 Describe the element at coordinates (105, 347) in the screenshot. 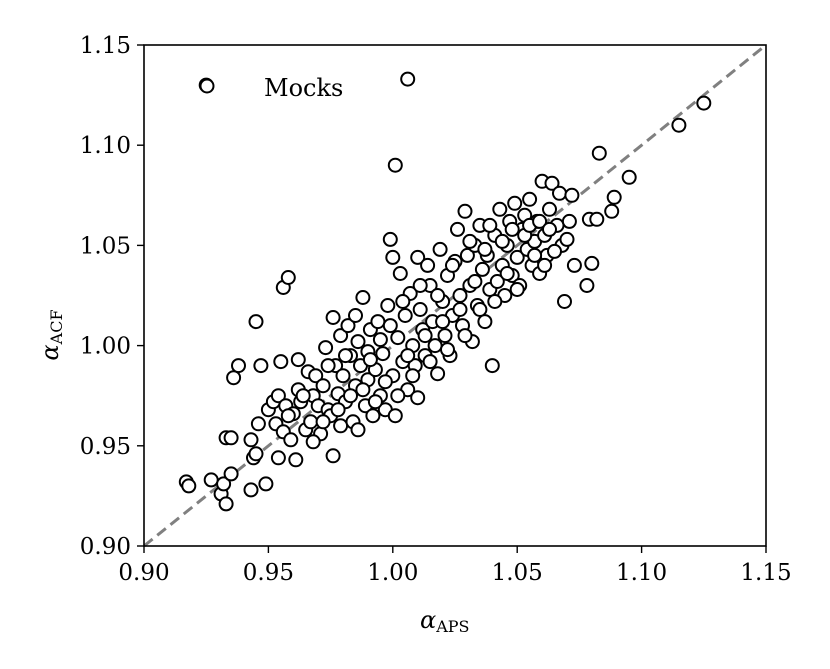

I see `y-tick-label: 1.00` at that location.